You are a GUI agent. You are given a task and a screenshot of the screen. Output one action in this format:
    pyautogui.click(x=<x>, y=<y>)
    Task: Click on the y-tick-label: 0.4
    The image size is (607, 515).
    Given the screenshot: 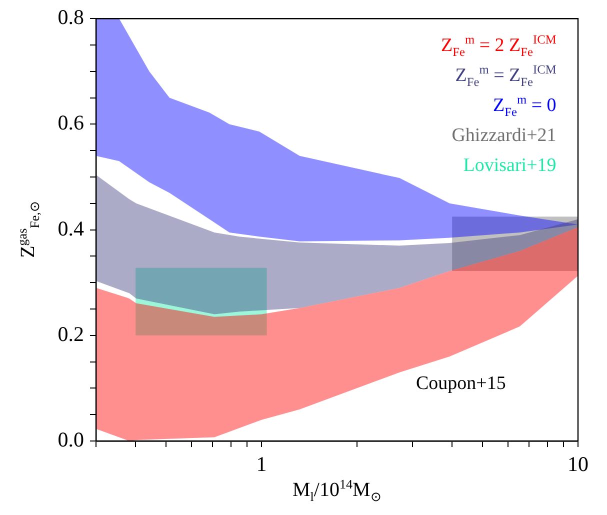 What is the action you would take?
    pyautogui.click(x=71, y=228)
    